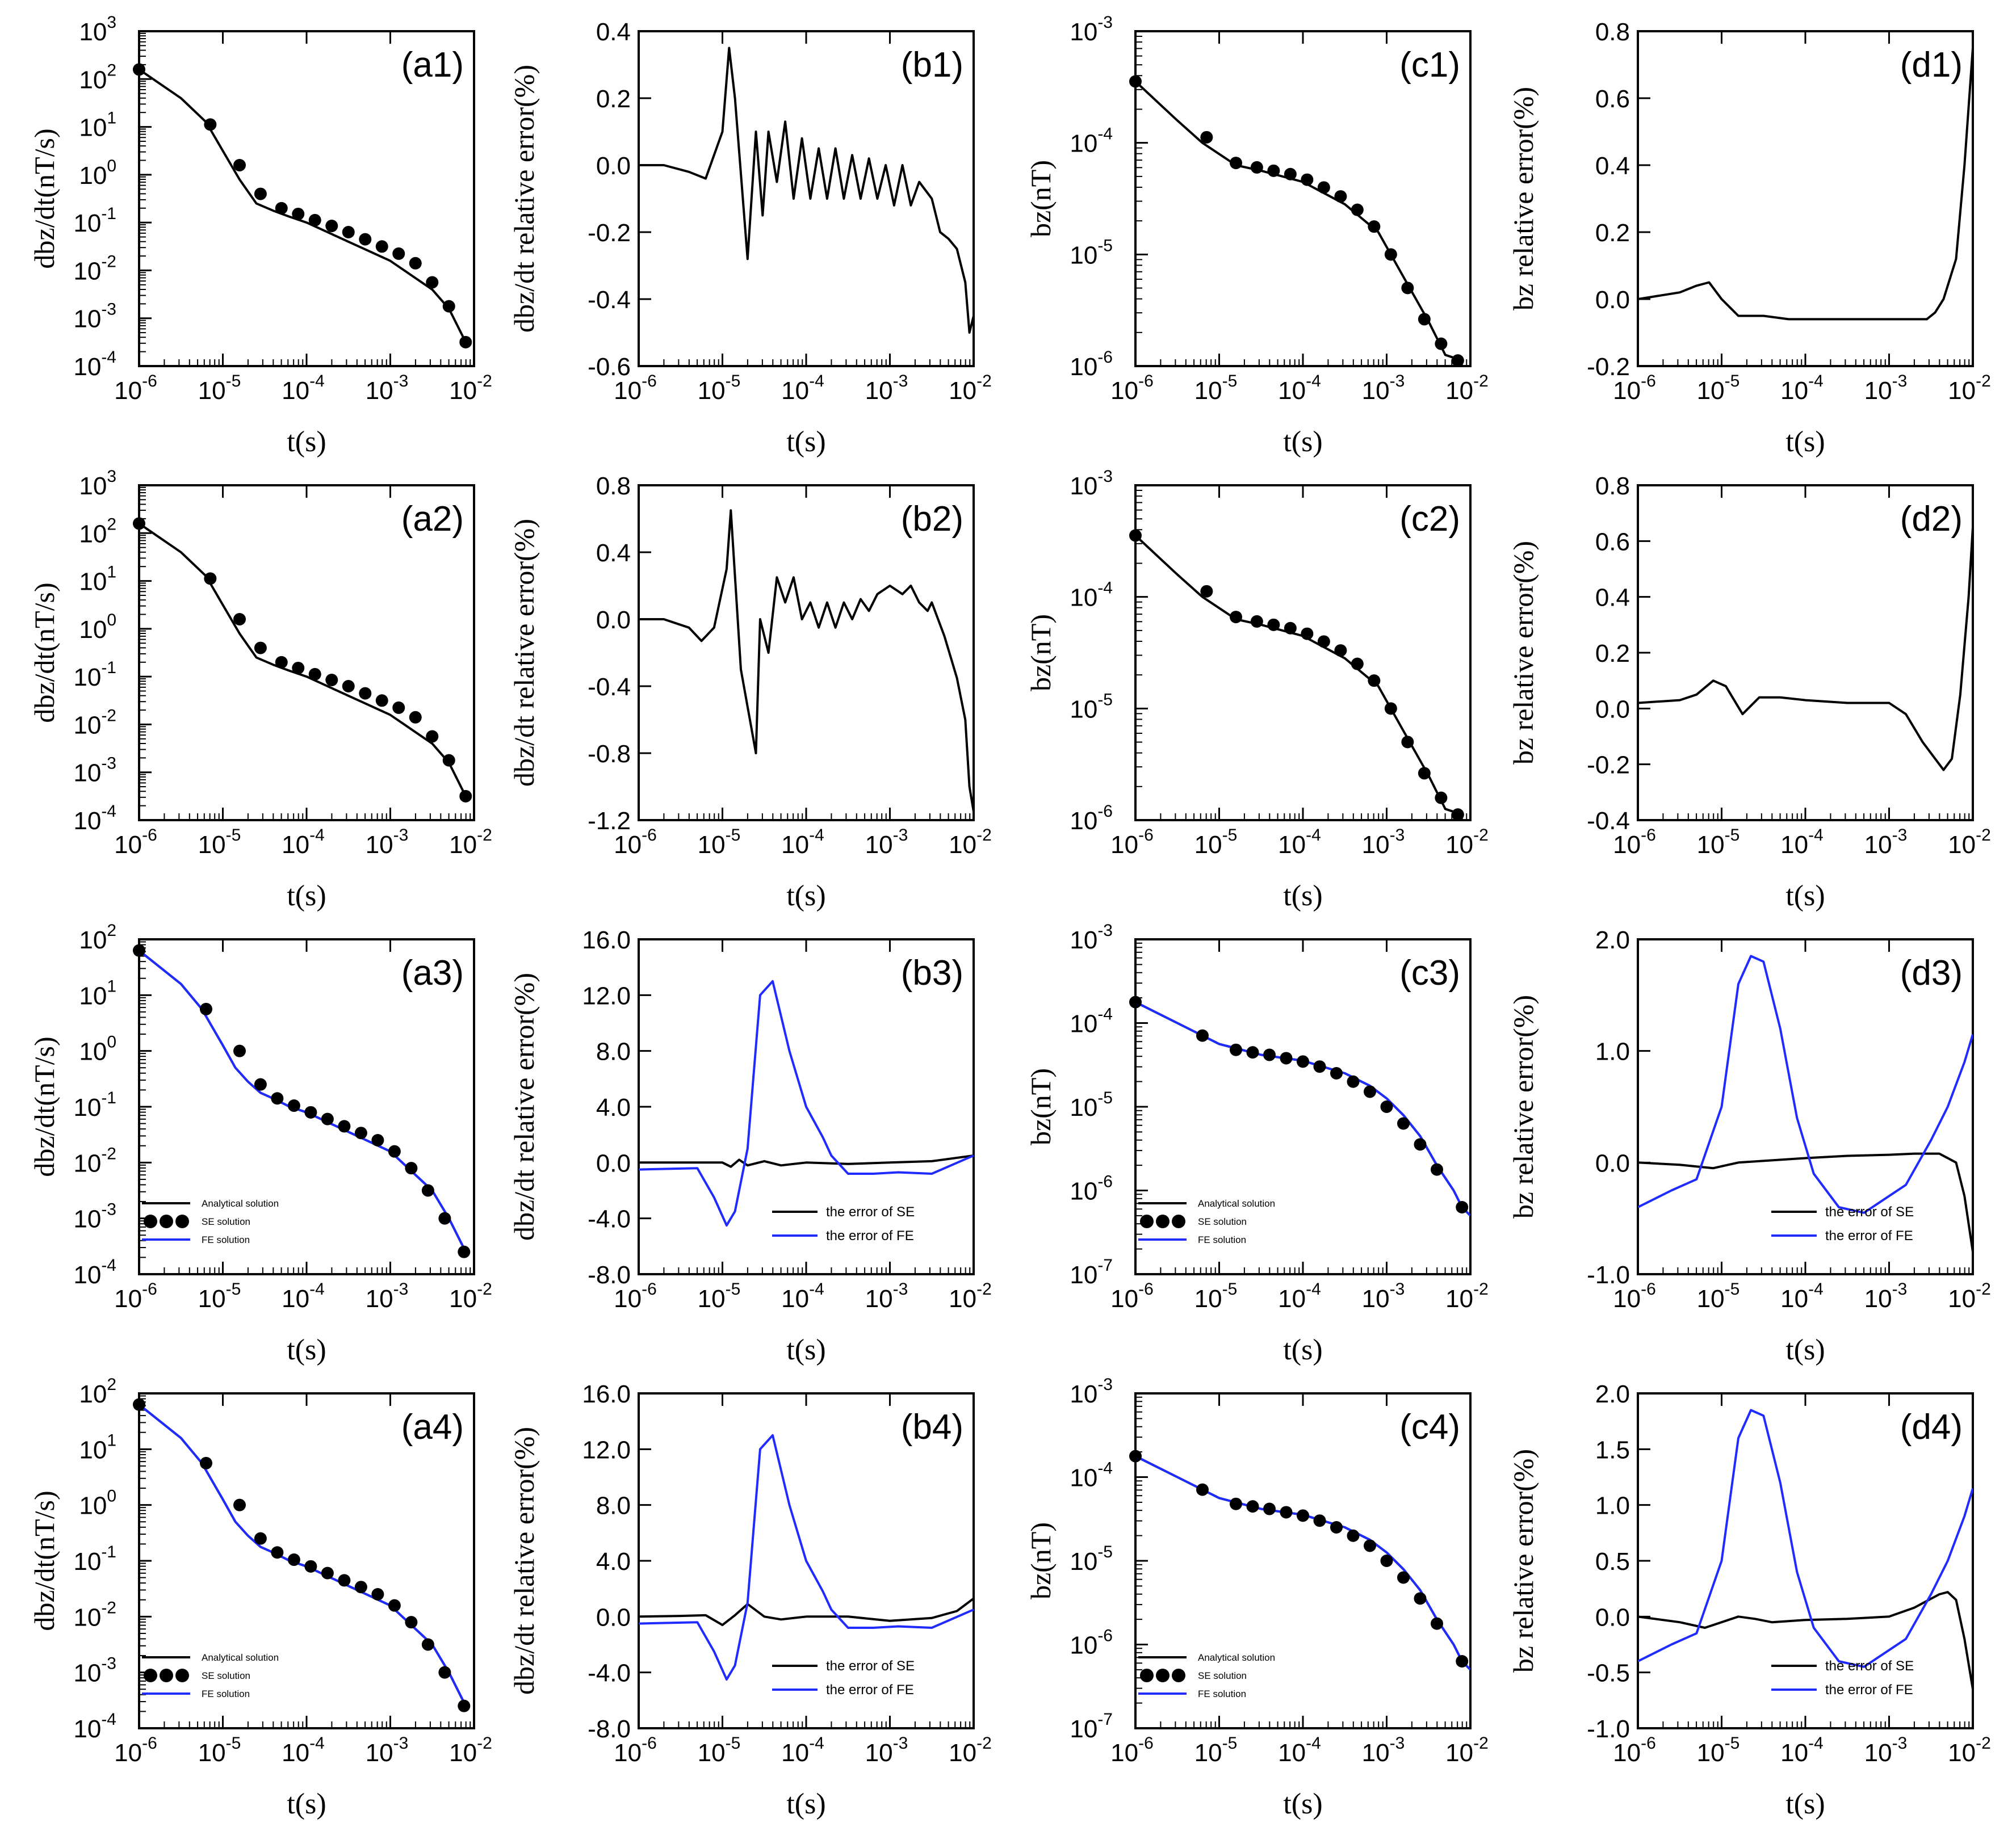 The image size is (2012, 1848). Describe the element at coordinates (1612, 32) in the screenshot. I see `y-tick-label: 0.8` at that location.